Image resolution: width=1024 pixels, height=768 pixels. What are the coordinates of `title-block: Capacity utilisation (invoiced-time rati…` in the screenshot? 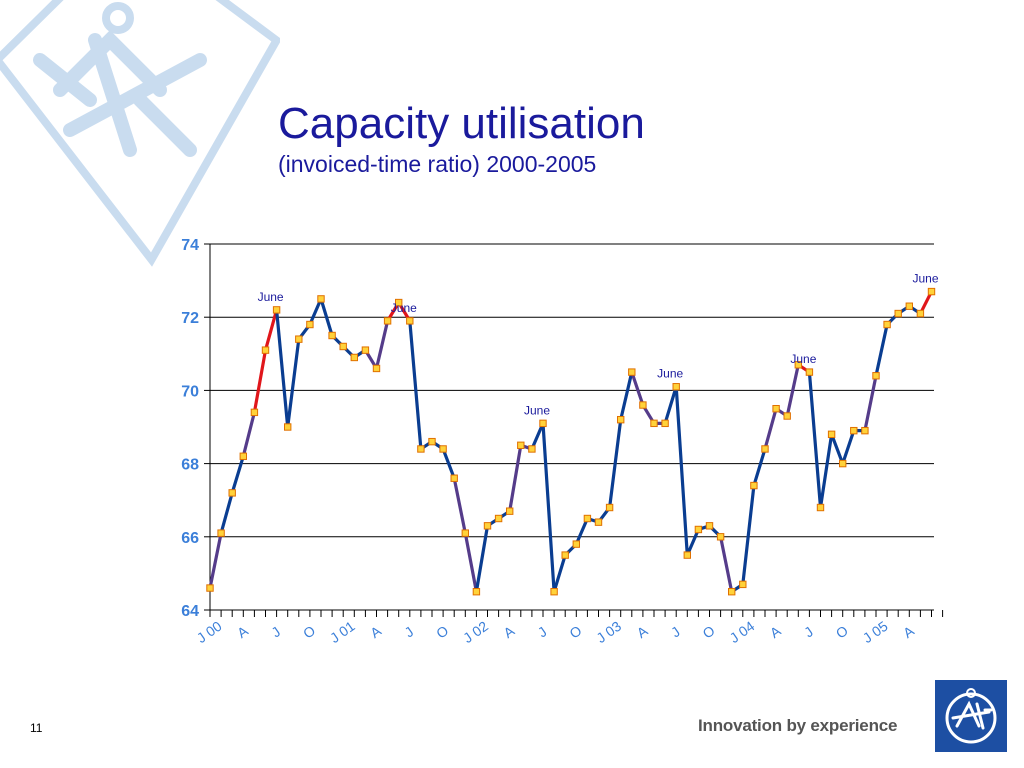 It's located at (461, 138).